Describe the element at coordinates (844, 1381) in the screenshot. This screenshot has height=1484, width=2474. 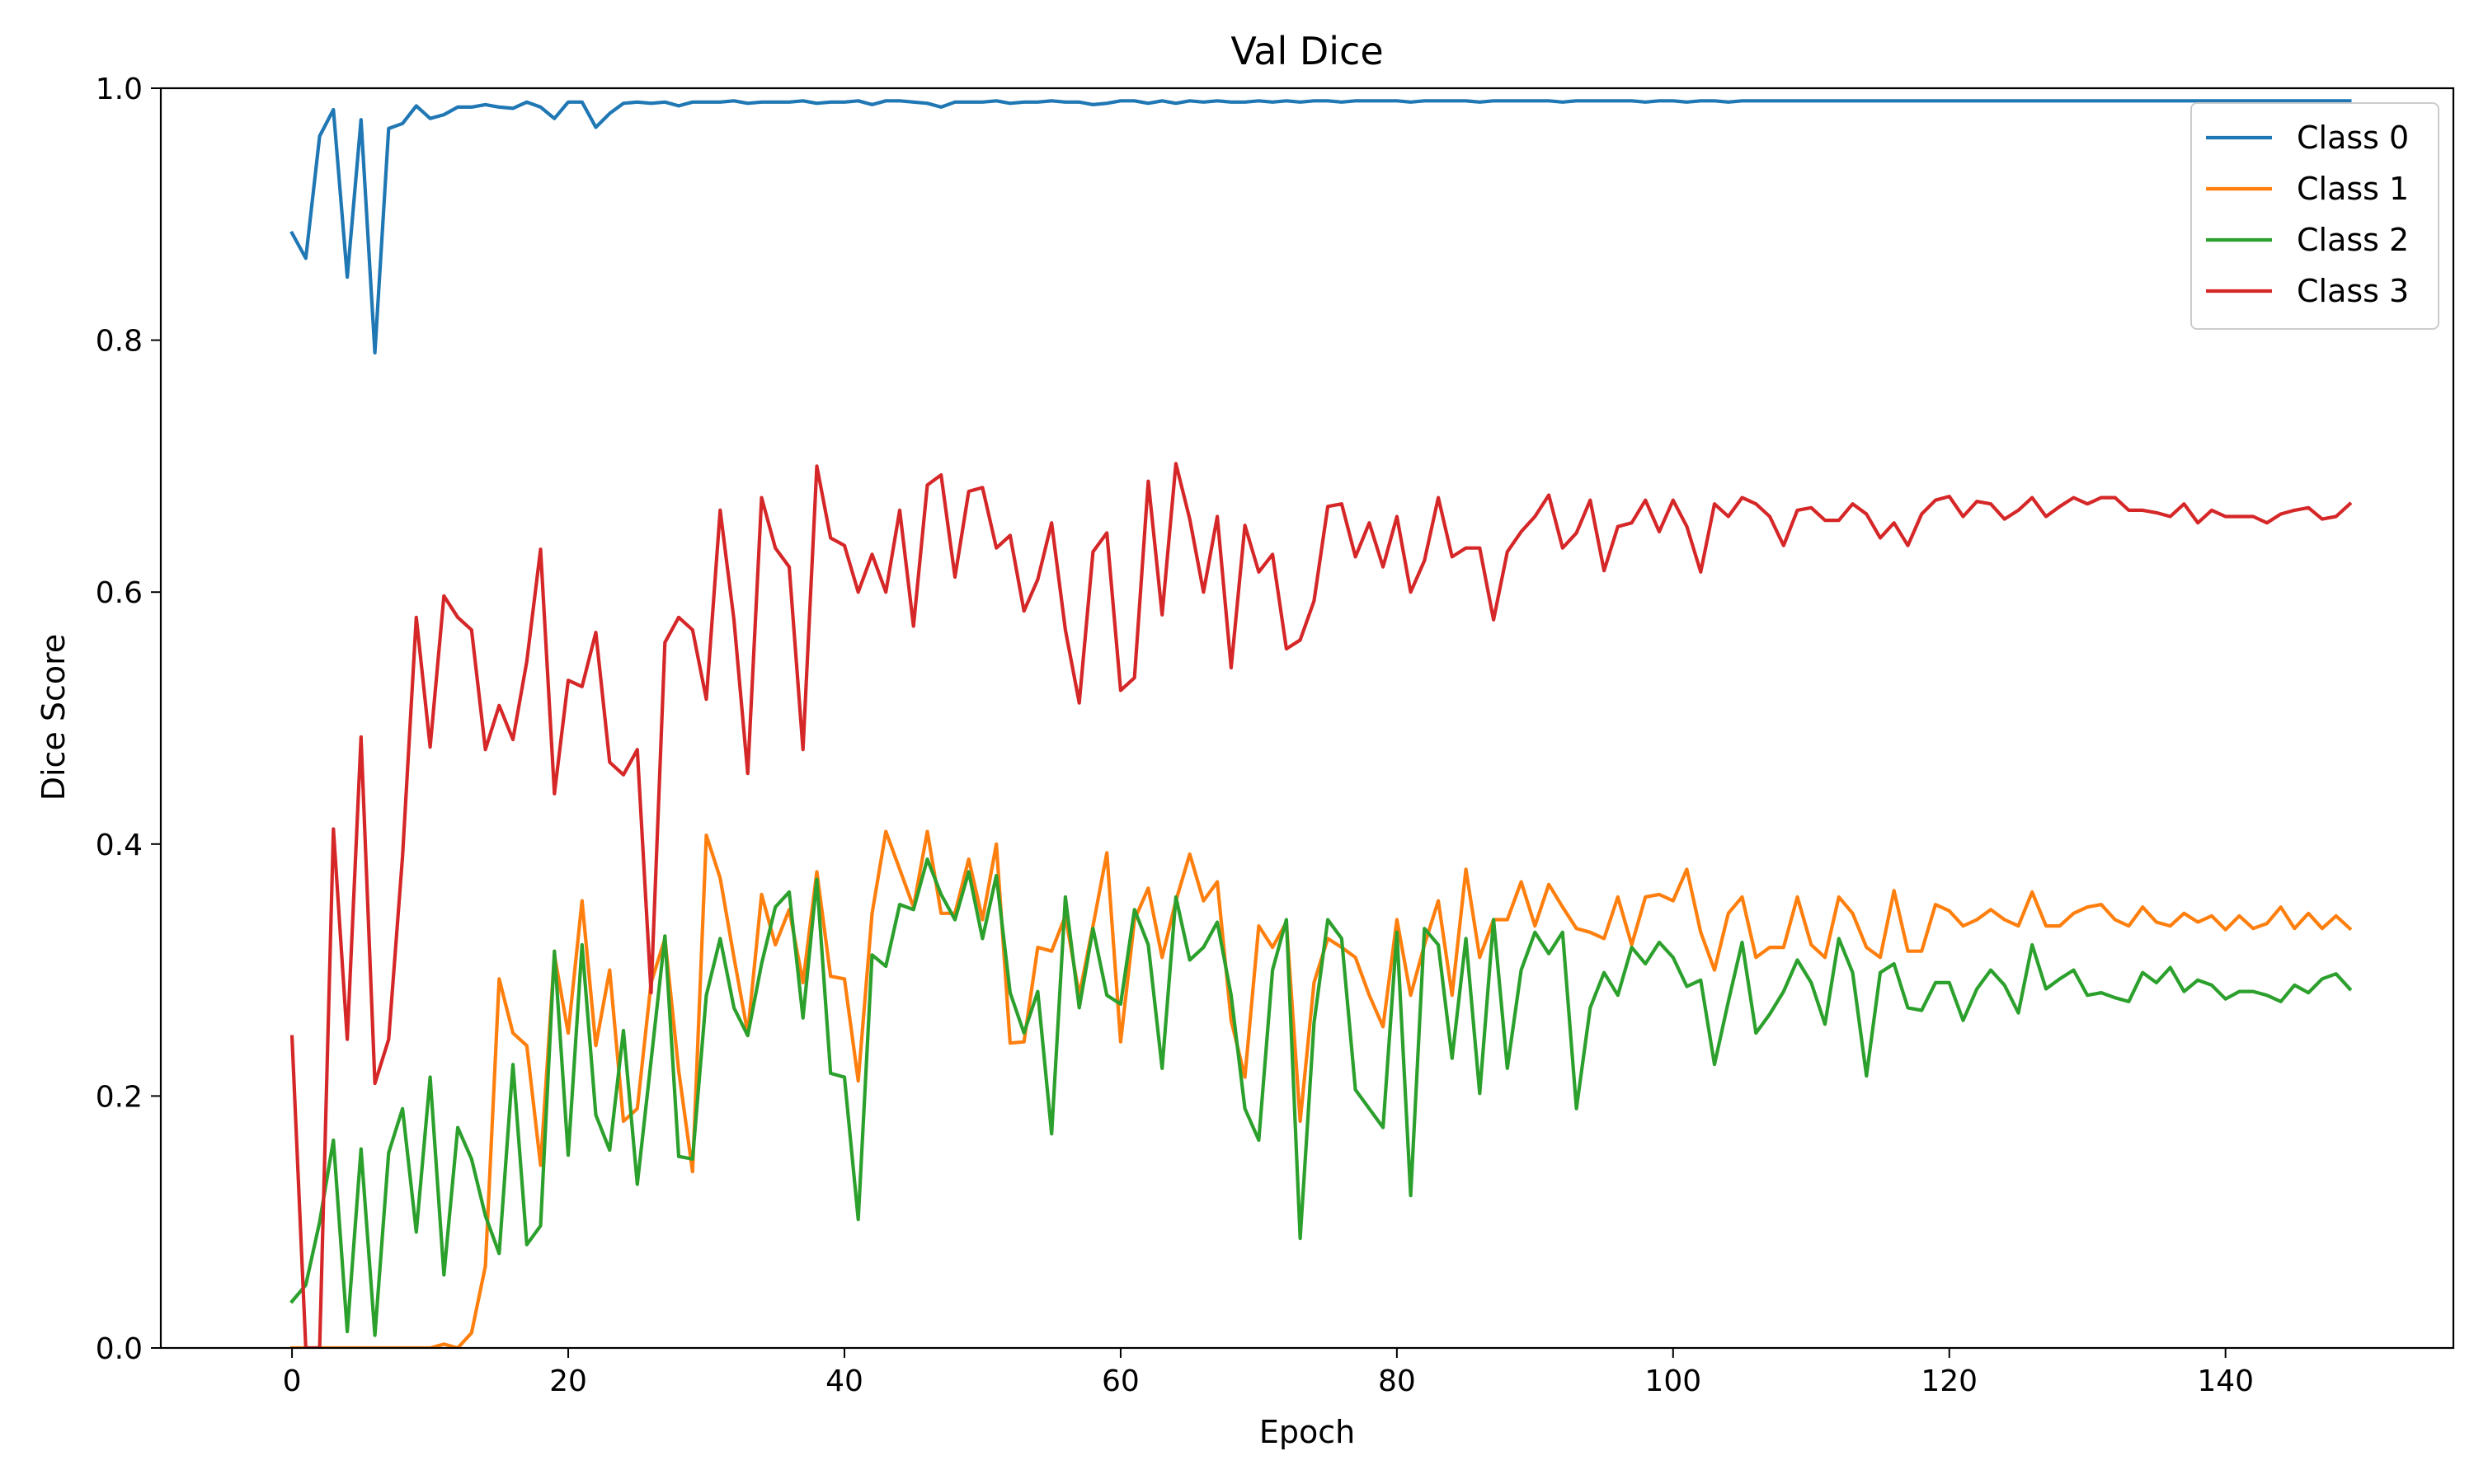
I see `x-tick-label: 40` at that location.